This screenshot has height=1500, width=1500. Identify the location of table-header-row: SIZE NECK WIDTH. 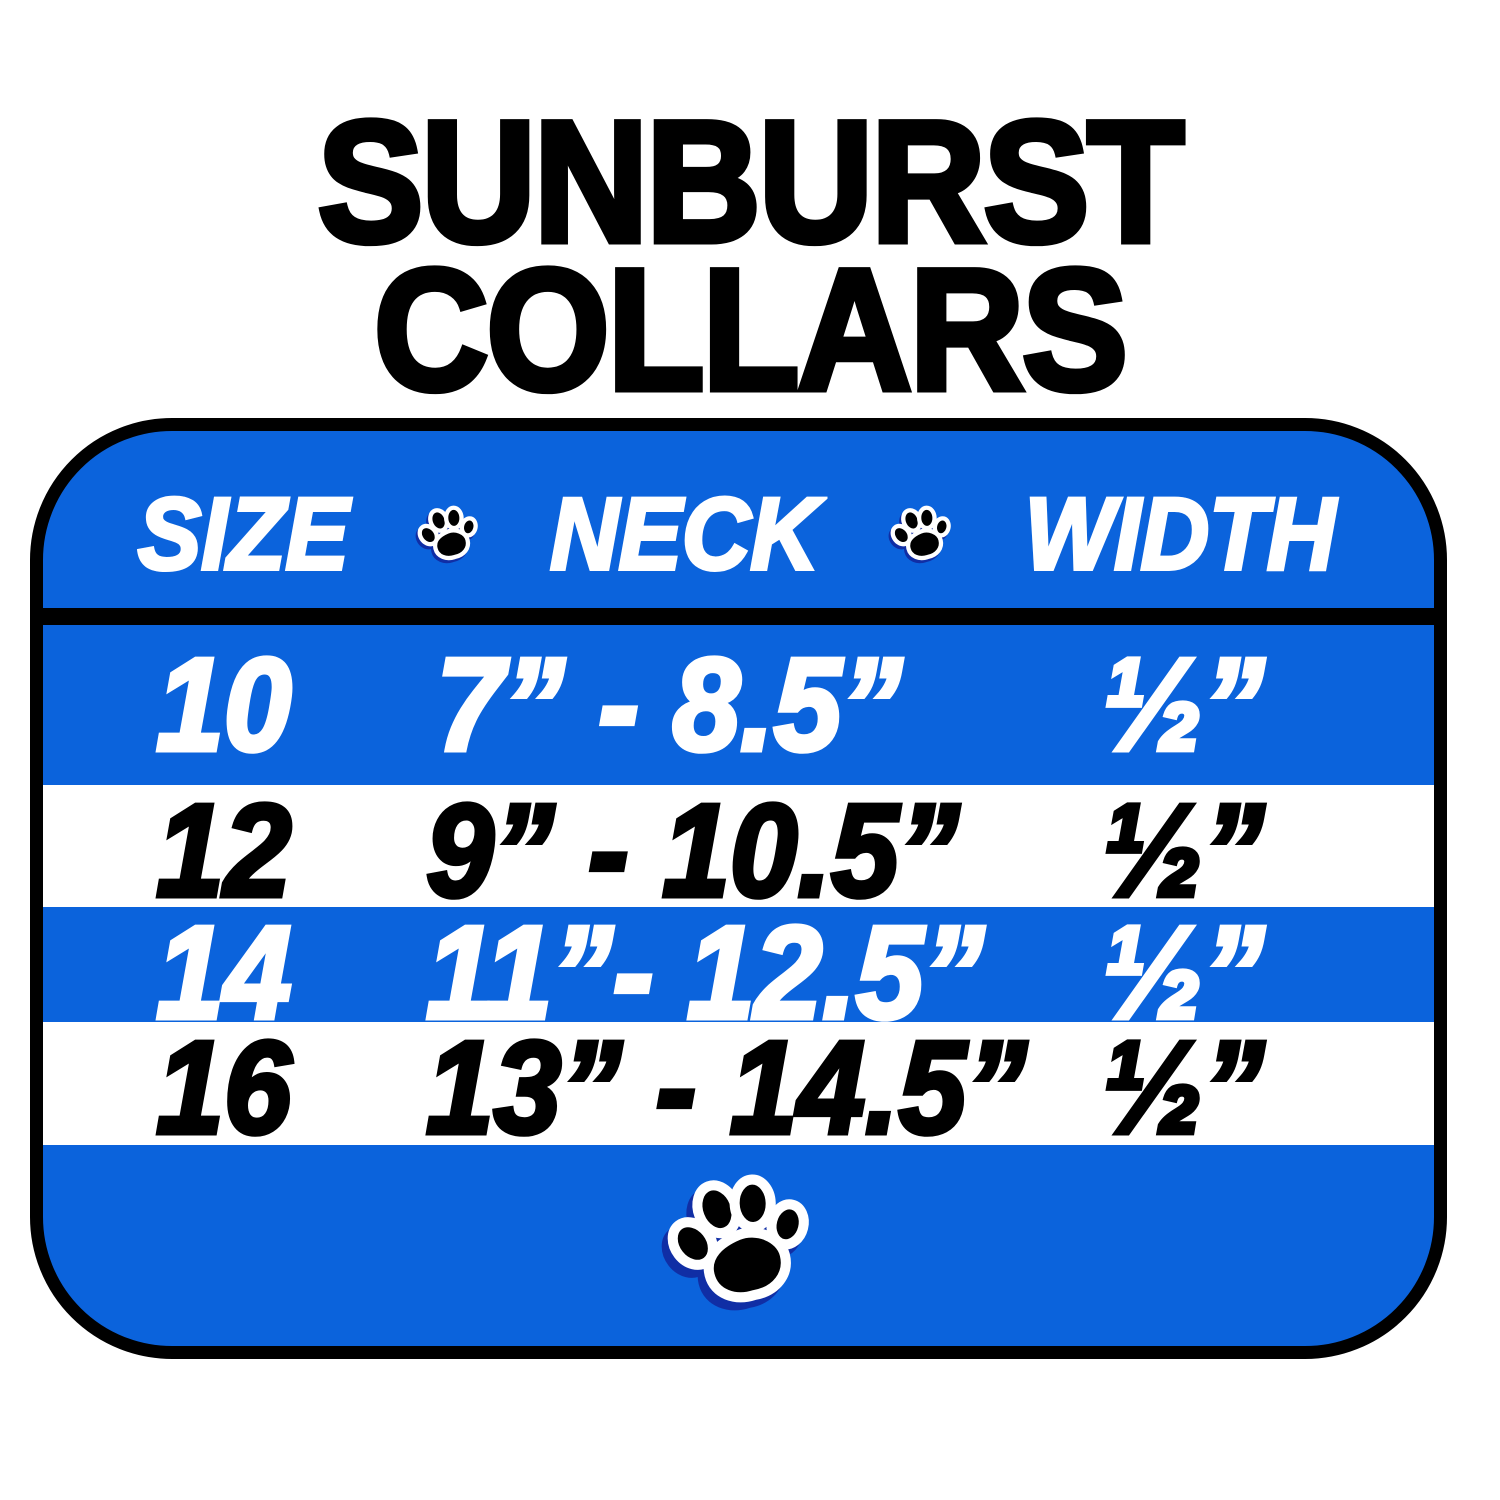
(738, 519).